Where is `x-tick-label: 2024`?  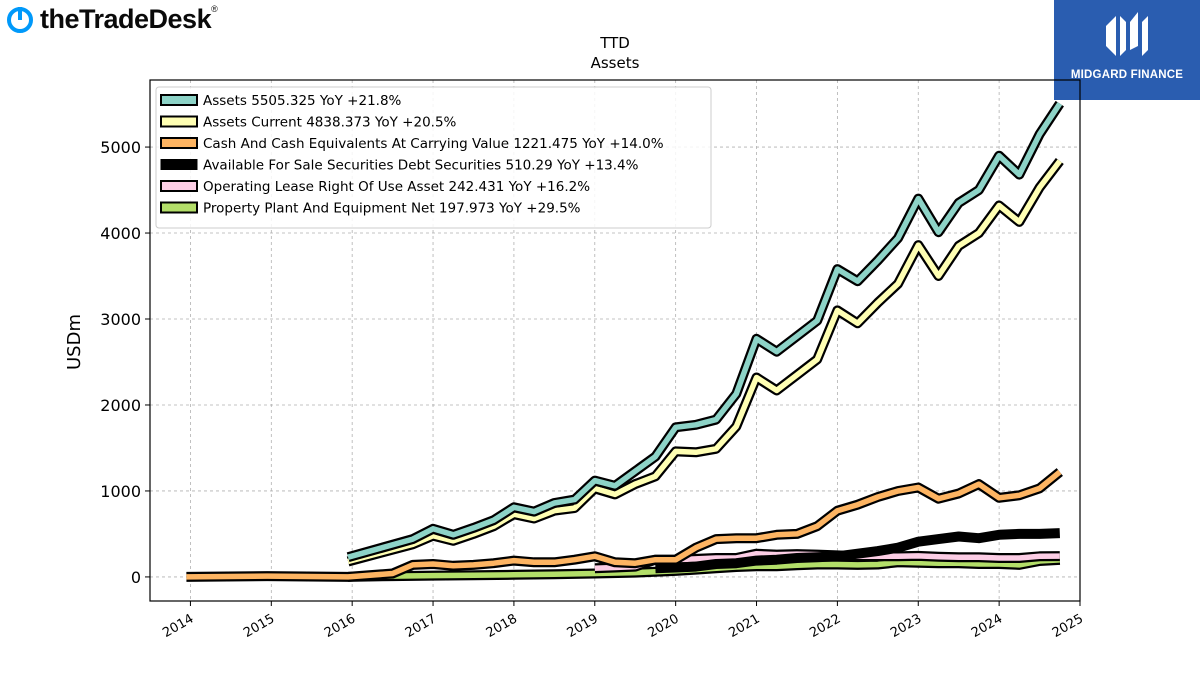 x-tick-label: 2024 is located at coordinates (987, 626).